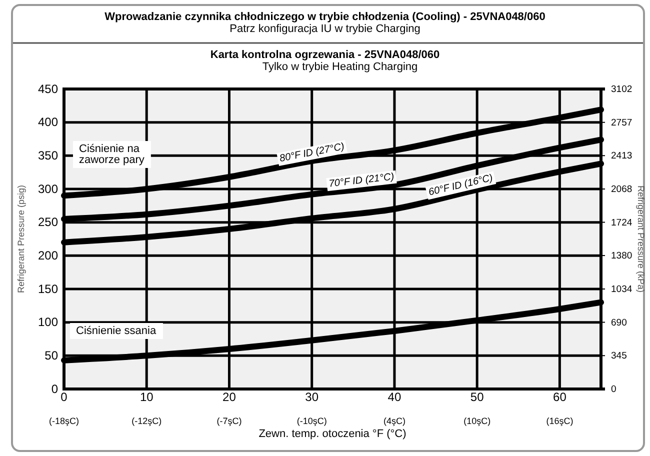 This screenshot has height=456, width=650. Describe the element at coordinates (361, 181) in the screenshot. I see `text: 70°F ID (21°C)` at that location.